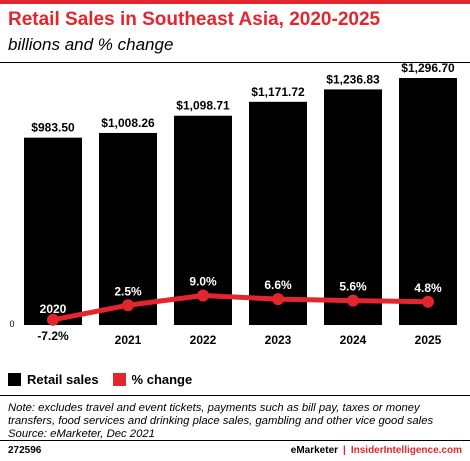 This screenshot has height=461, width=470. What do you see at coordinates (128, 228) in the screenshot?
I see `bar-2021` at bounding box center [128, 228].